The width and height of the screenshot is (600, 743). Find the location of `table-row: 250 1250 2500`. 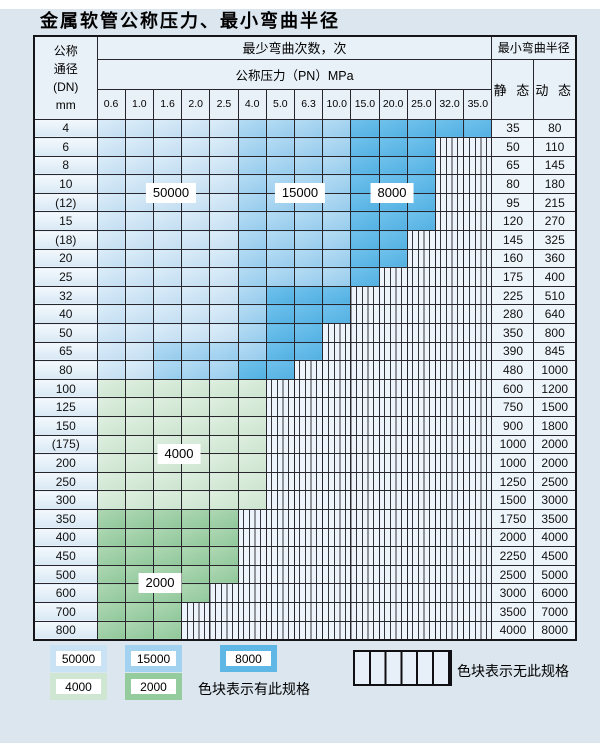

table-row: 250 1250 2500 is located at coordinates (305, 481).